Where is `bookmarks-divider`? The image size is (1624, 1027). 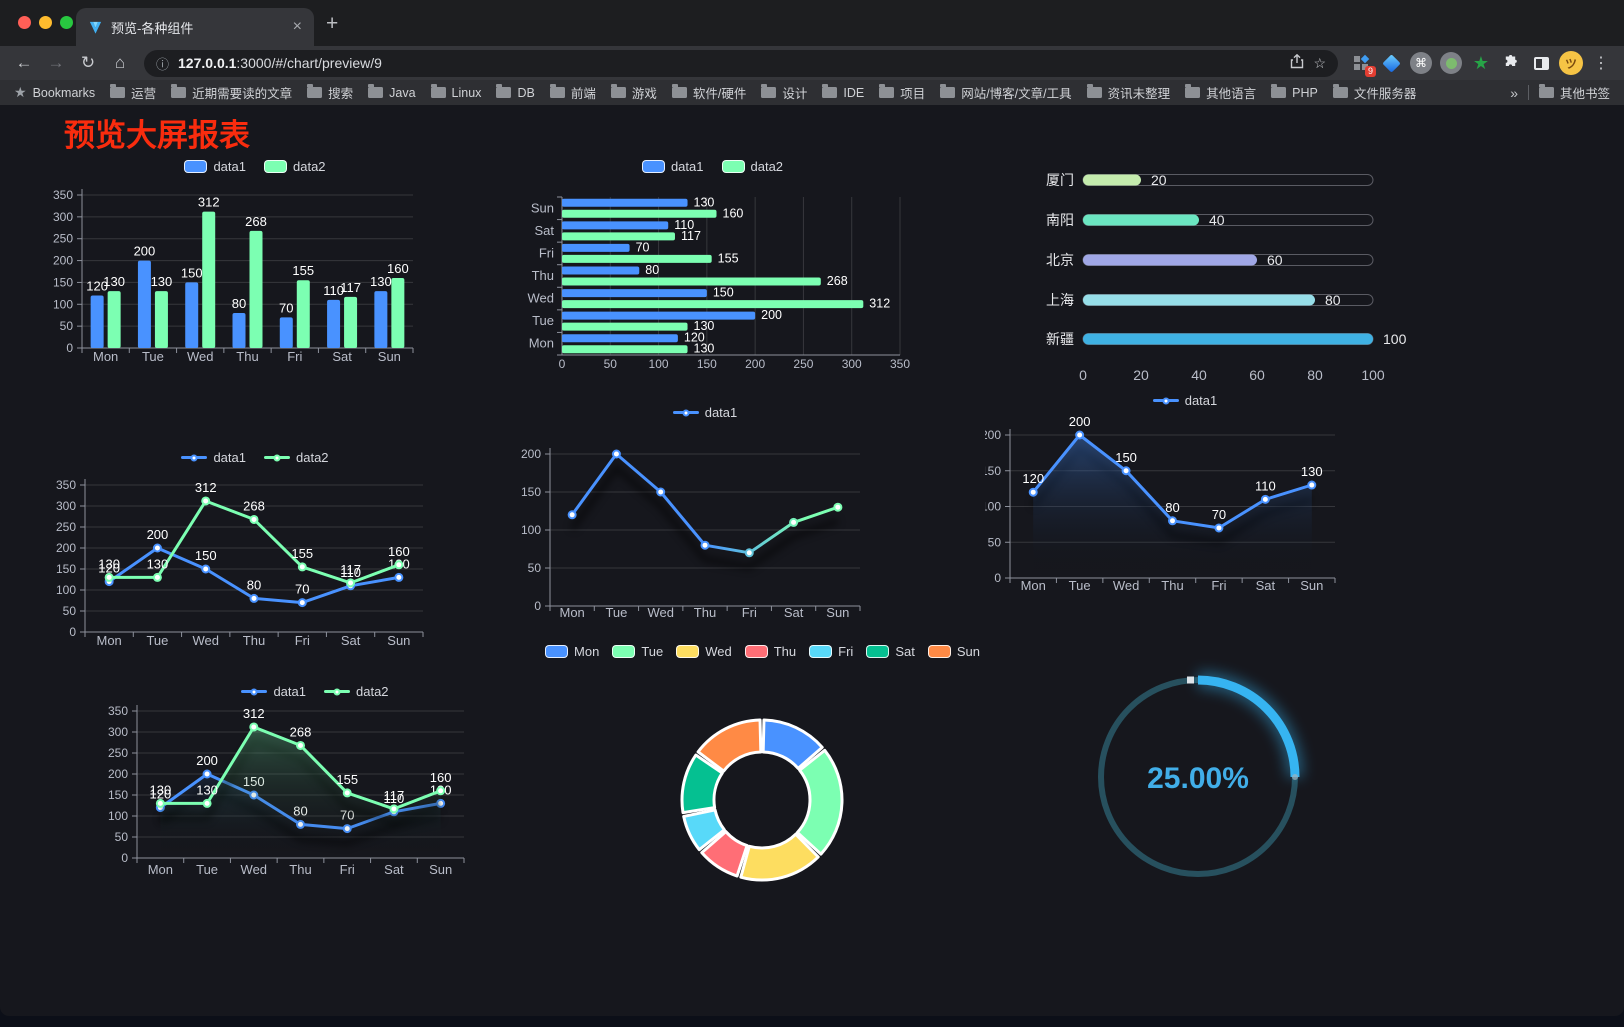 bookmarks-divider is located at coordinates (1528, 92).